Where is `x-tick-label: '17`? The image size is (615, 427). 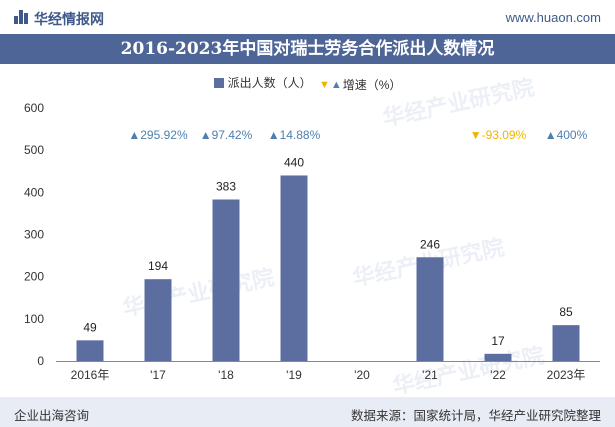
x-tick-label: '17 is located at coordinates (158, 375).